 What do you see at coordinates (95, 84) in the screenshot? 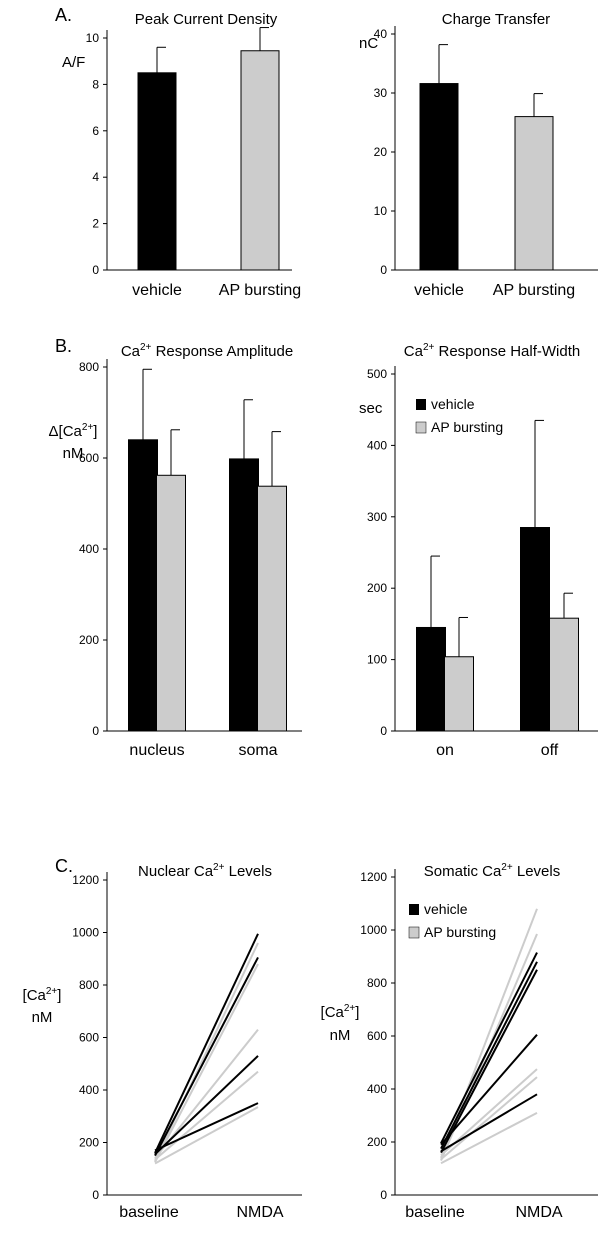
I see `y-tick-label: 8` at bounding box center [95, 84].